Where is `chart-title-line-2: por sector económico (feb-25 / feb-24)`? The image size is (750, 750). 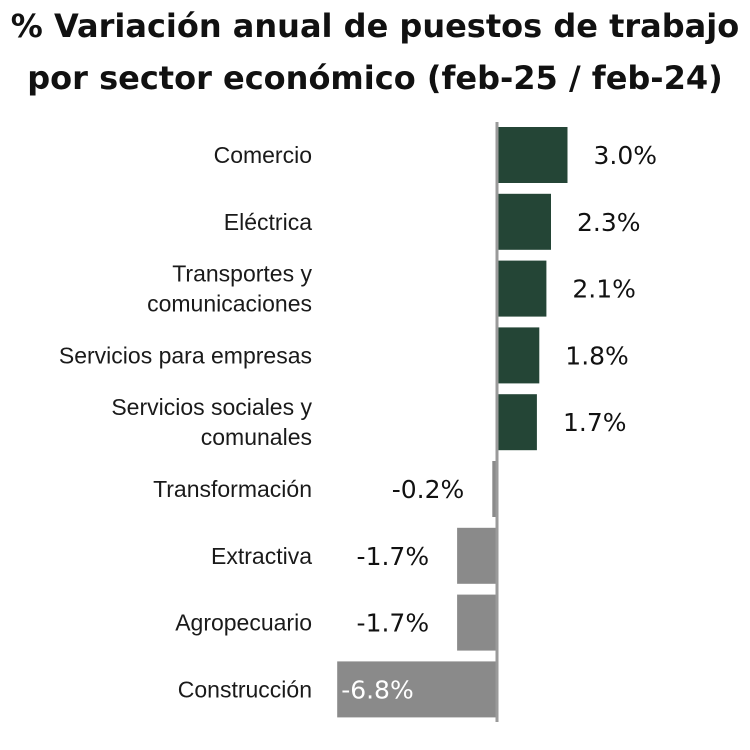 chart-title-line-2: por sector económico (feb-25 / feb-24) is located at coordinates (375, 78).